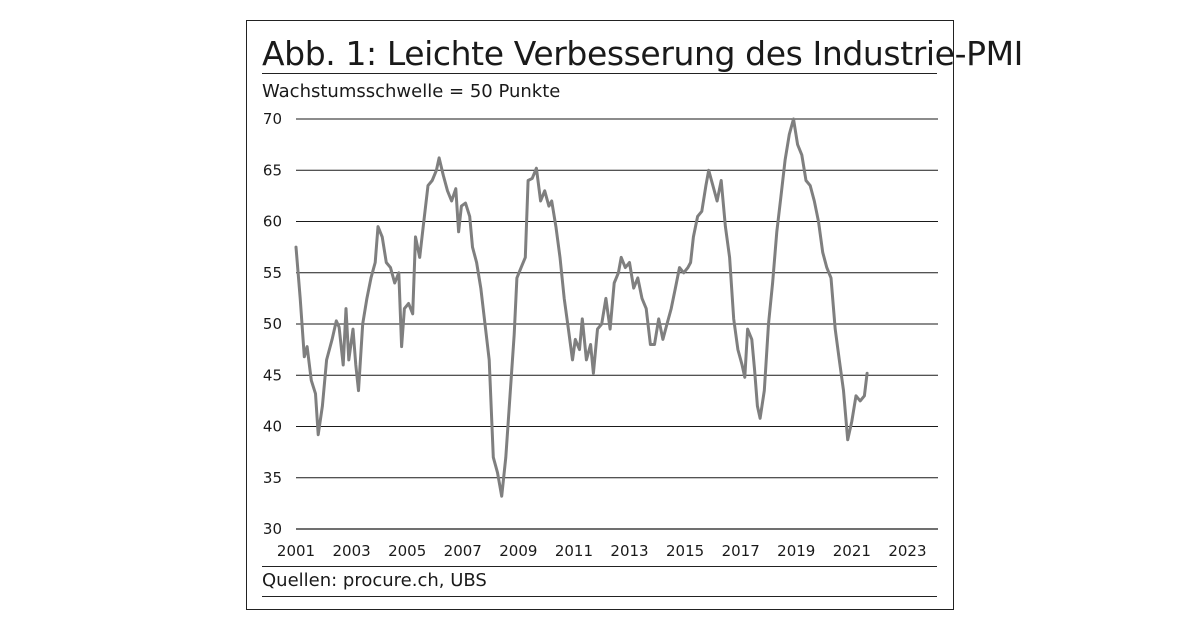 The height and width of the screenshot is (629, 1200). What do you see at coordinates (272, 529) in the screenshot?
I see `y-tick-label: 30` at bounding box center [272, 529].